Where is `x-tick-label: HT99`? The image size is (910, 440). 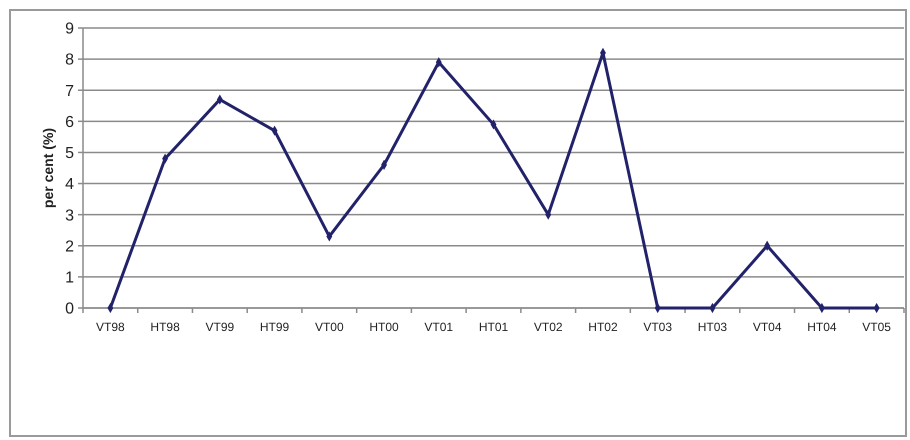
x-tick-label: HT99 is located at coordinates (275, 327).